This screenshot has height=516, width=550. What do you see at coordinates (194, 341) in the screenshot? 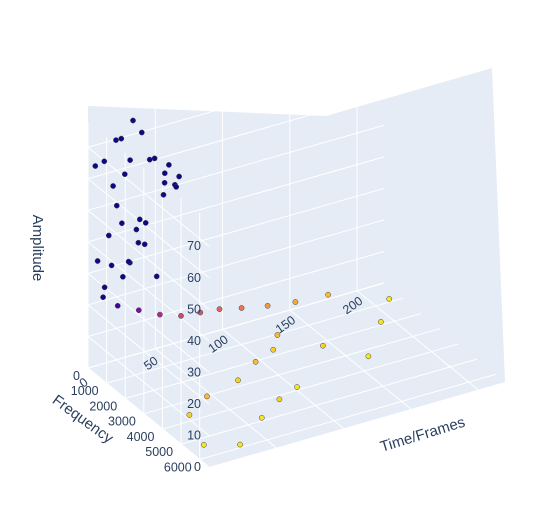
I see `z-tick-label: 40` at bounding box center [194, 341].